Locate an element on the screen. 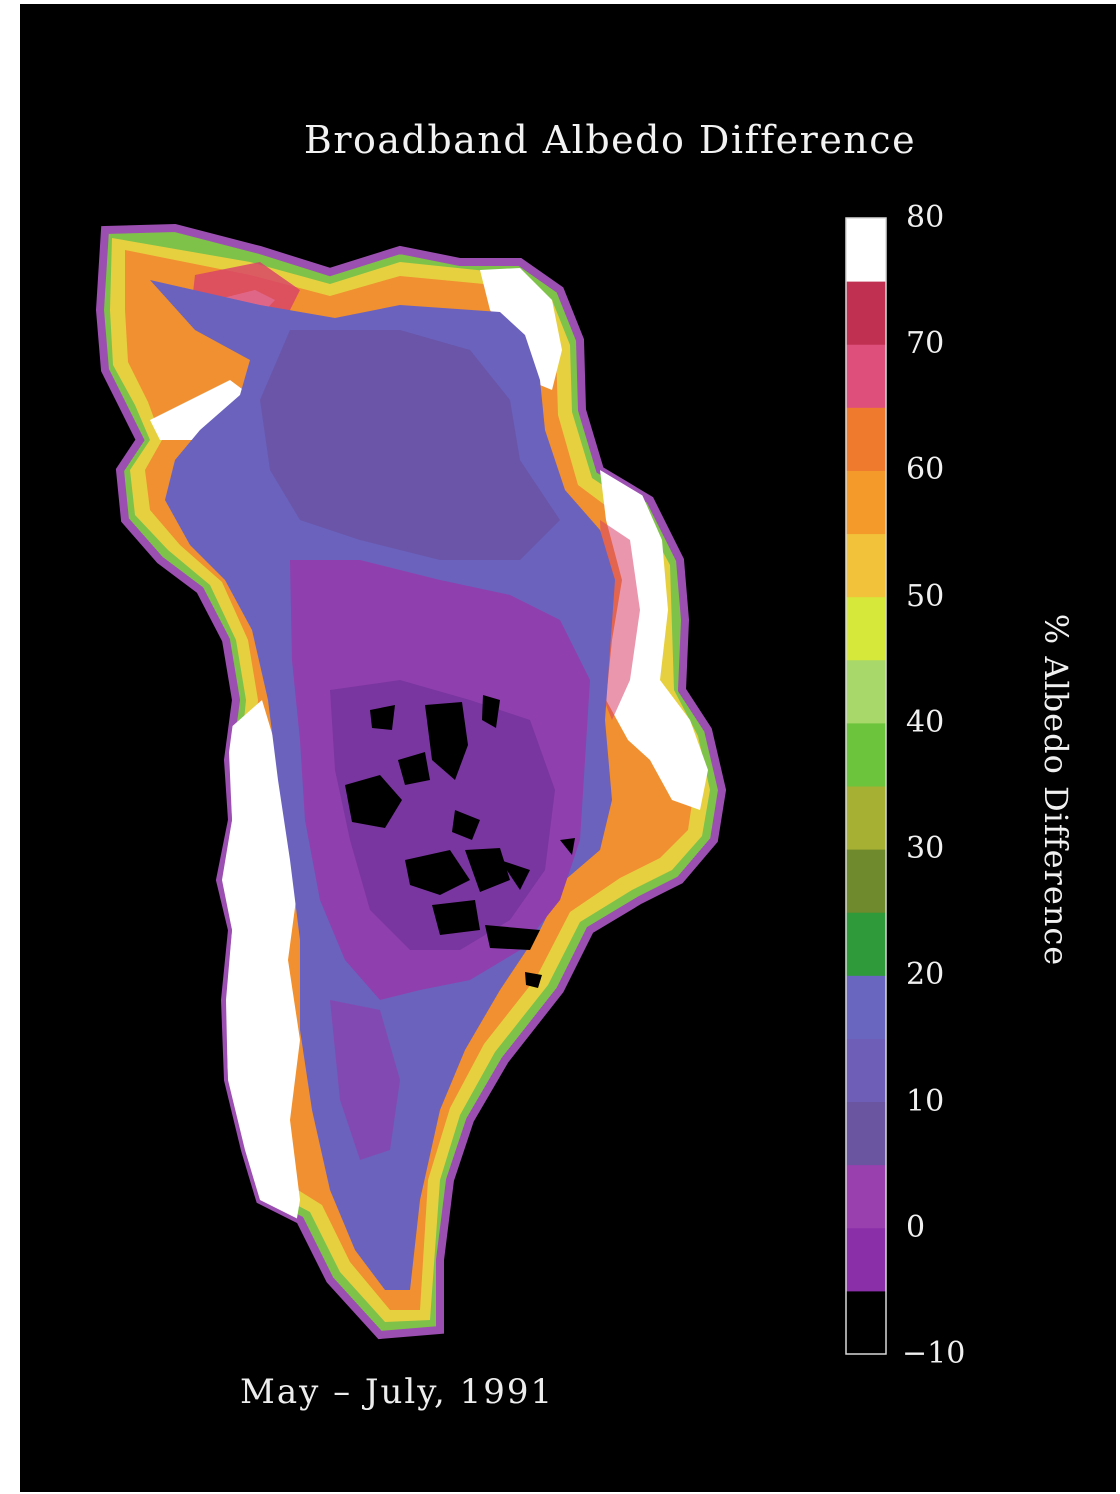 The height and width of the screenshot is (1494, 1120). date-caption: May – July, 1991 is located at coordinates (397, 1392).